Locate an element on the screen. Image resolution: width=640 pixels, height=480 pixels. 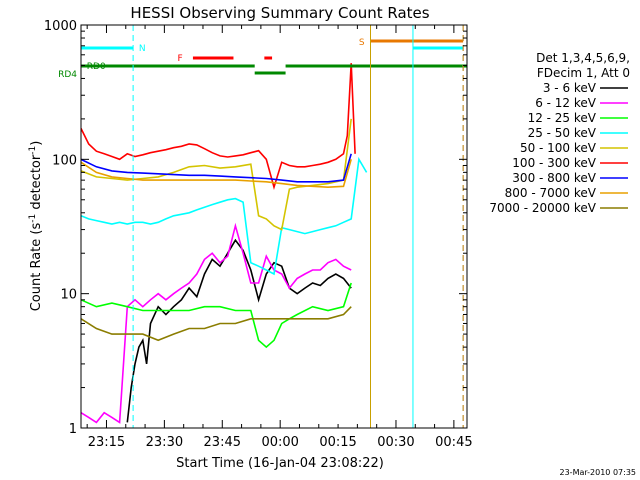
x-tick-label: 23:45 is located at coordinates (222, 442).